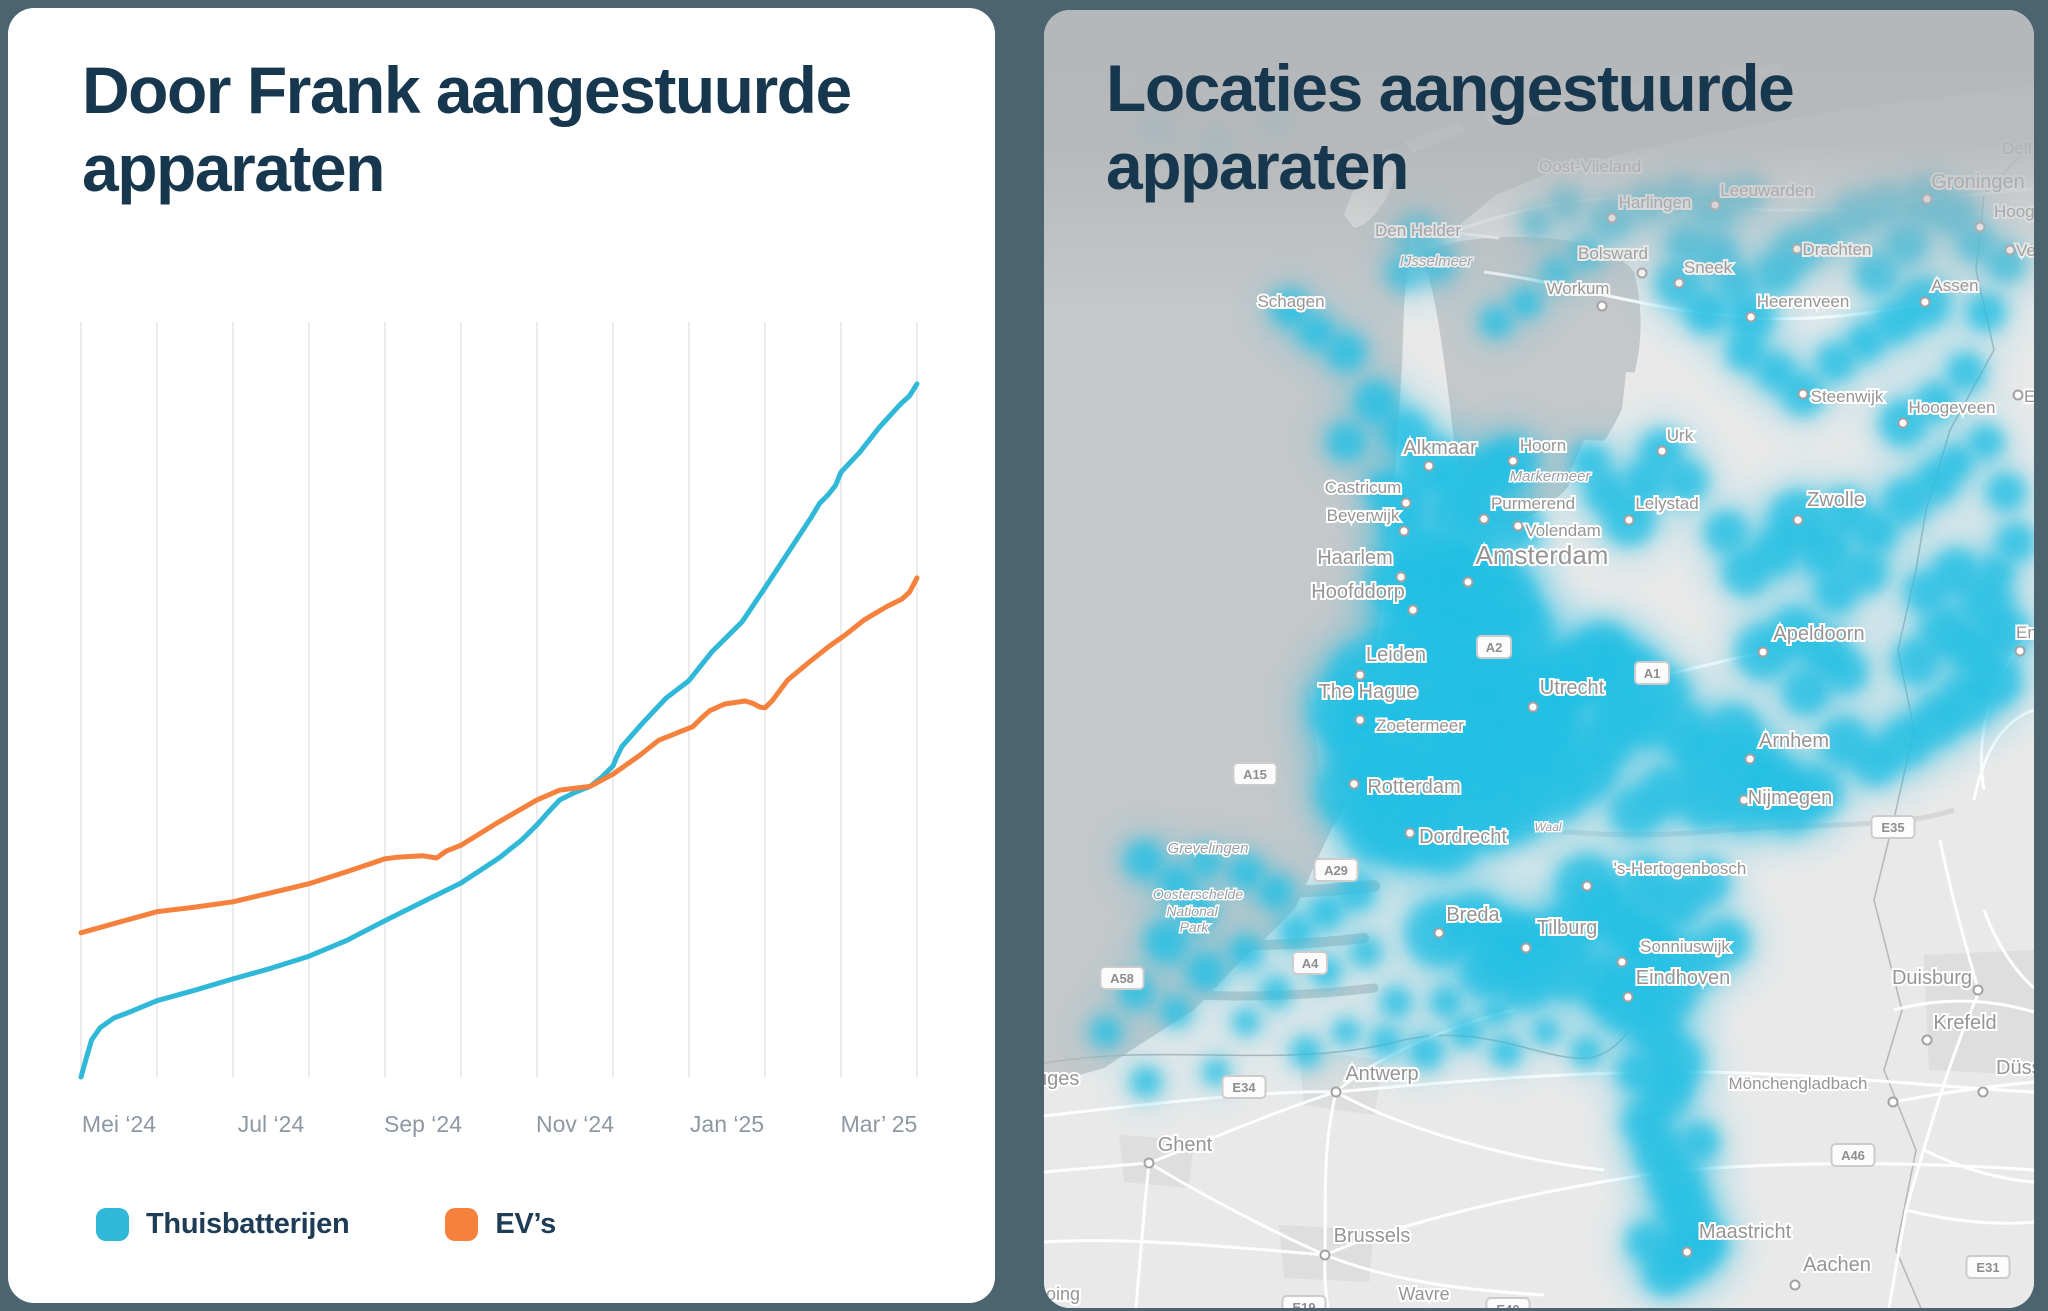  Describe the element at coordinates (1964, 1023) in the screenshot. I see `map-label: Krefeld` at that location.